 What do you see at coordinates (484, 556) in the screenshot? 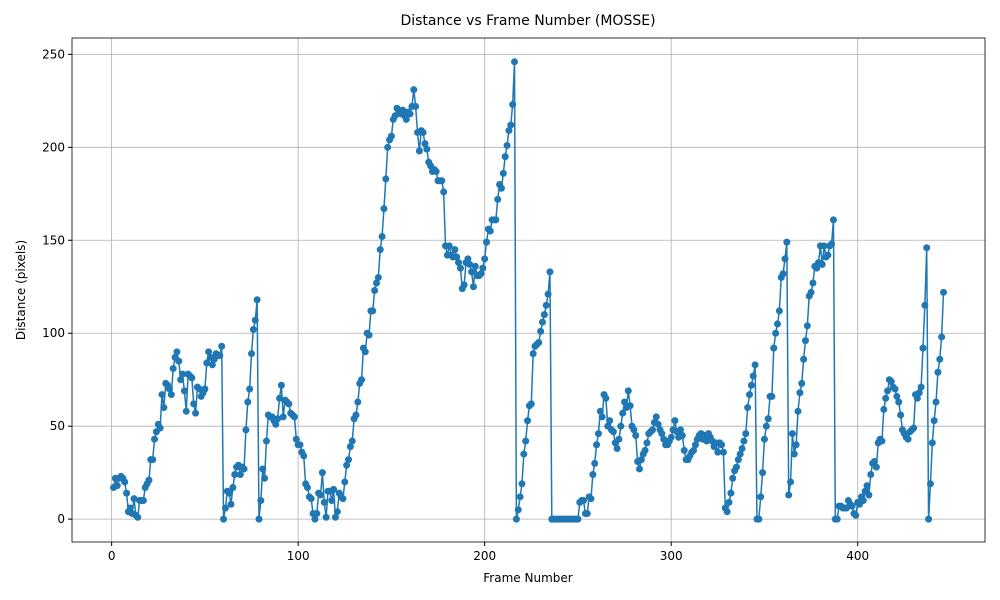
I see `x-tick-label: 200` at bounding box center [484, 556].